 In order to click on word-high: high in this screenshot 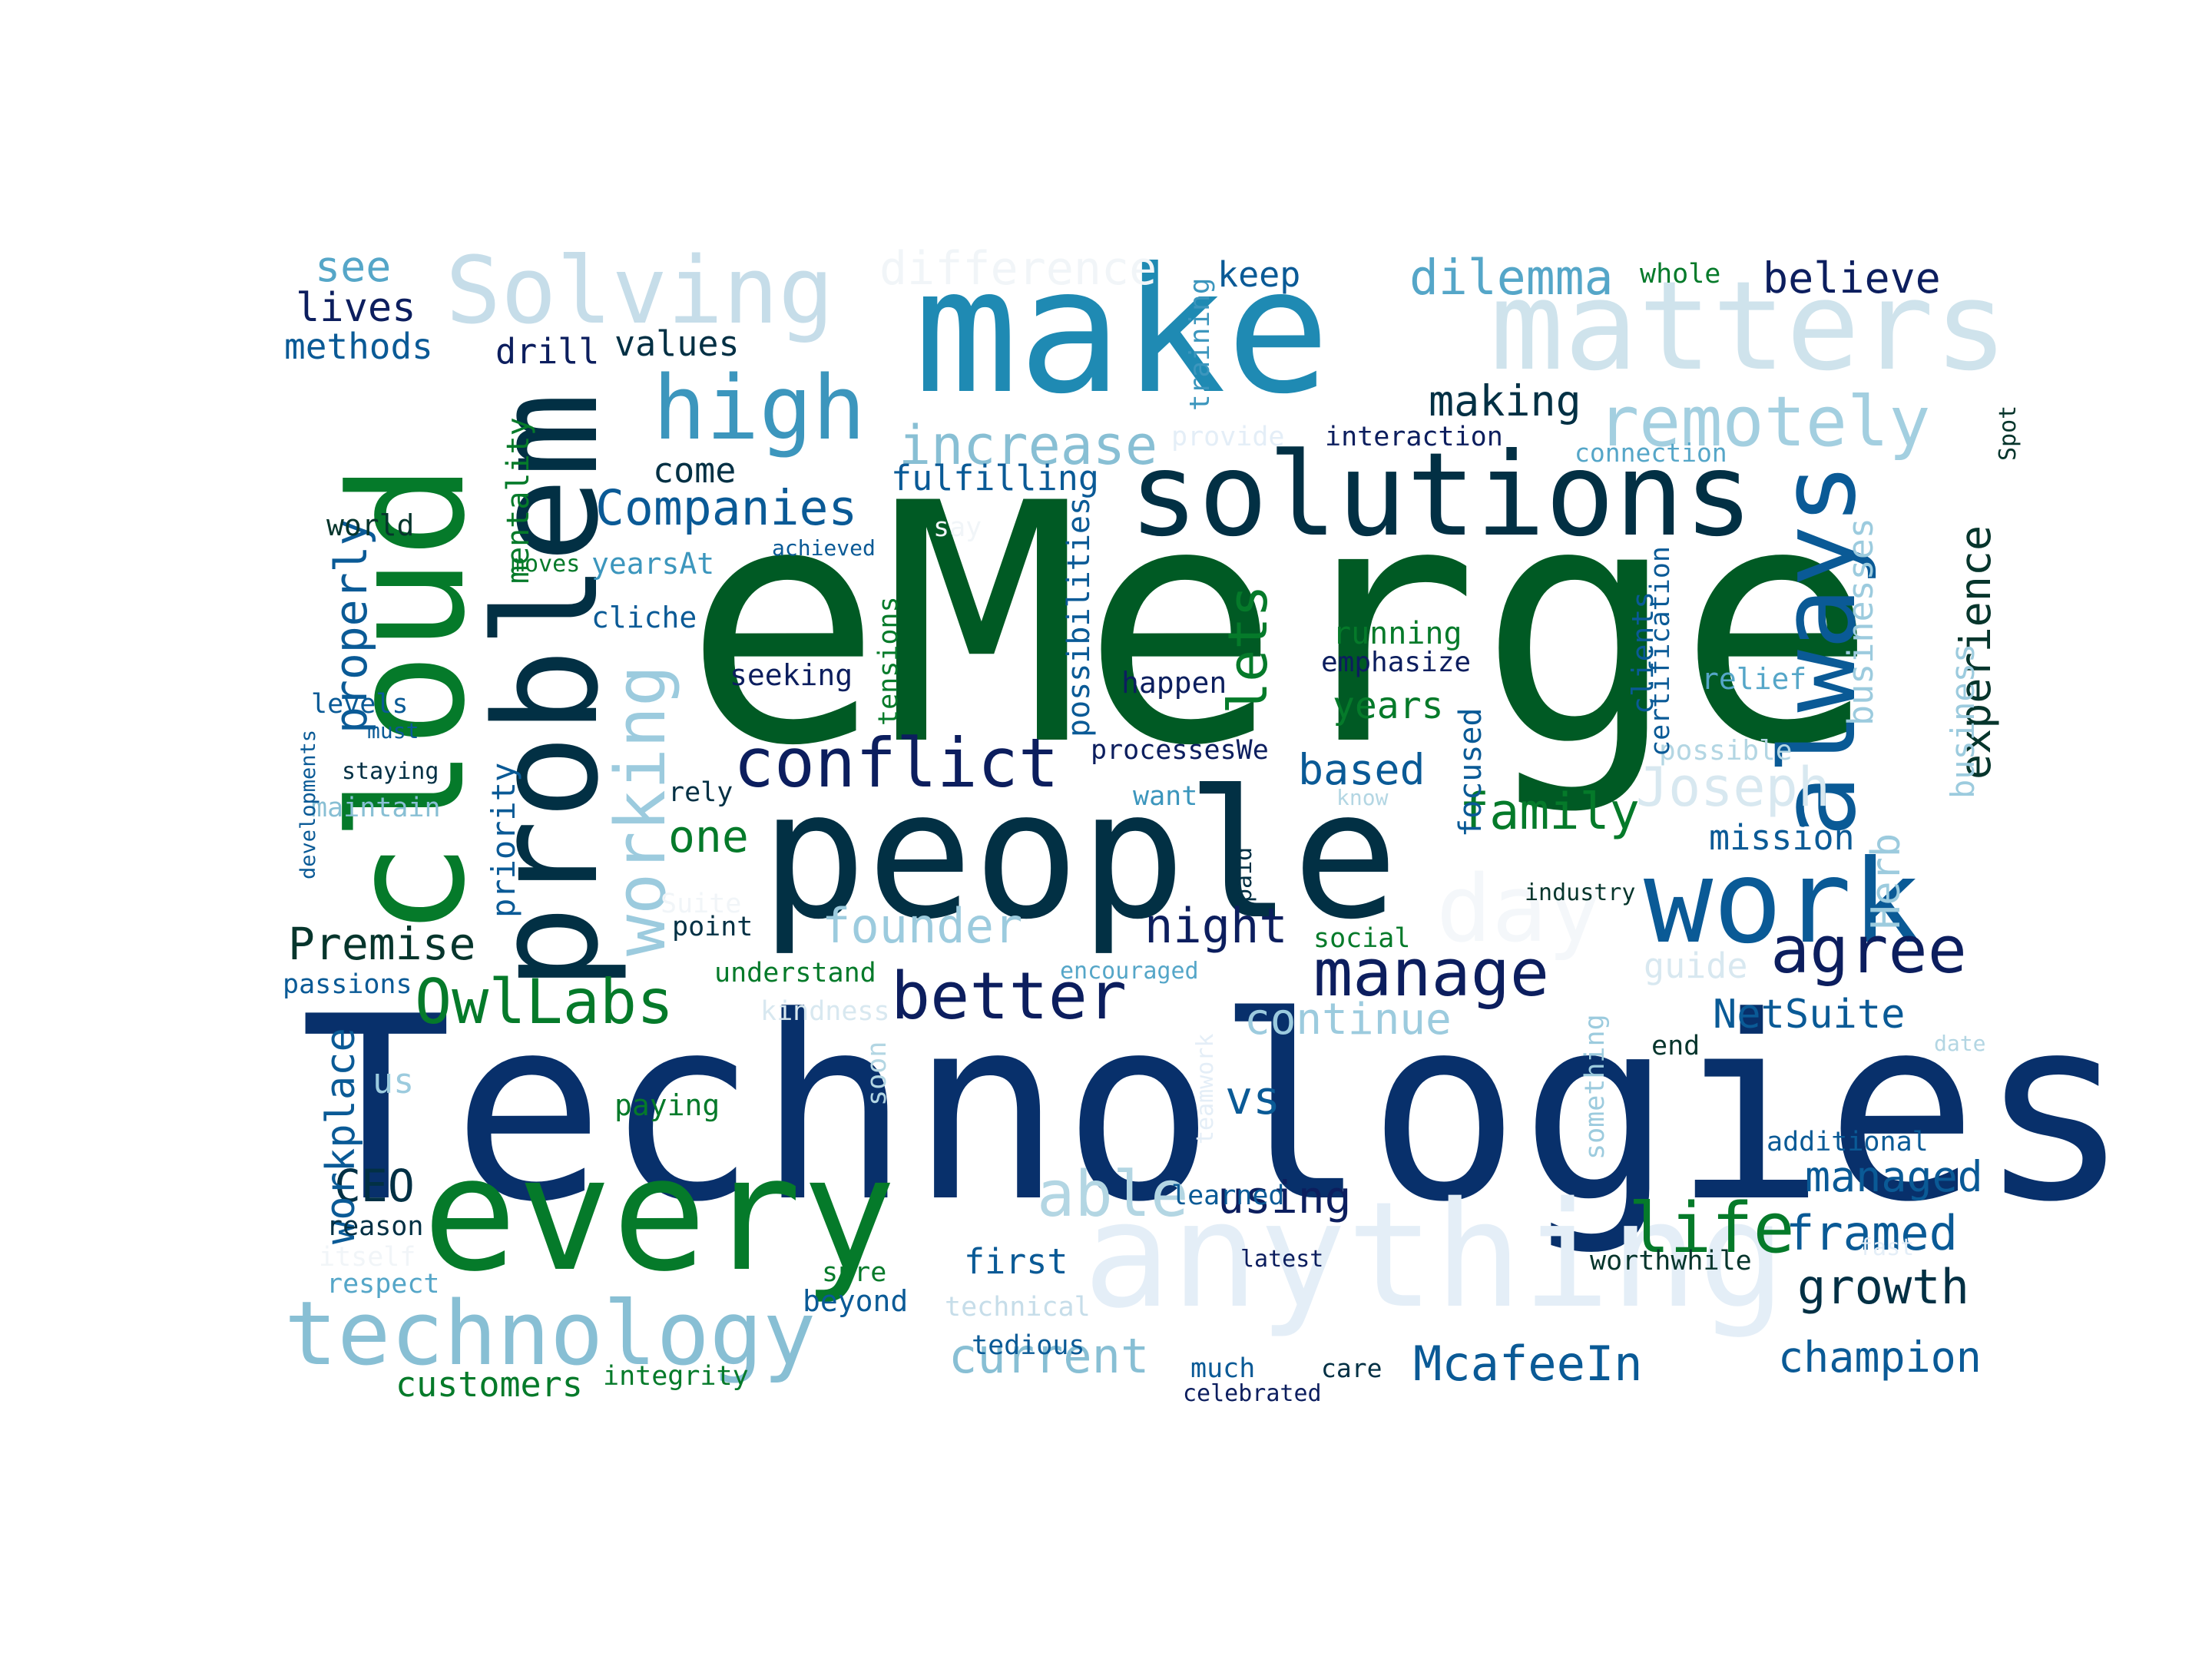, I will do `click(760, 409)`.